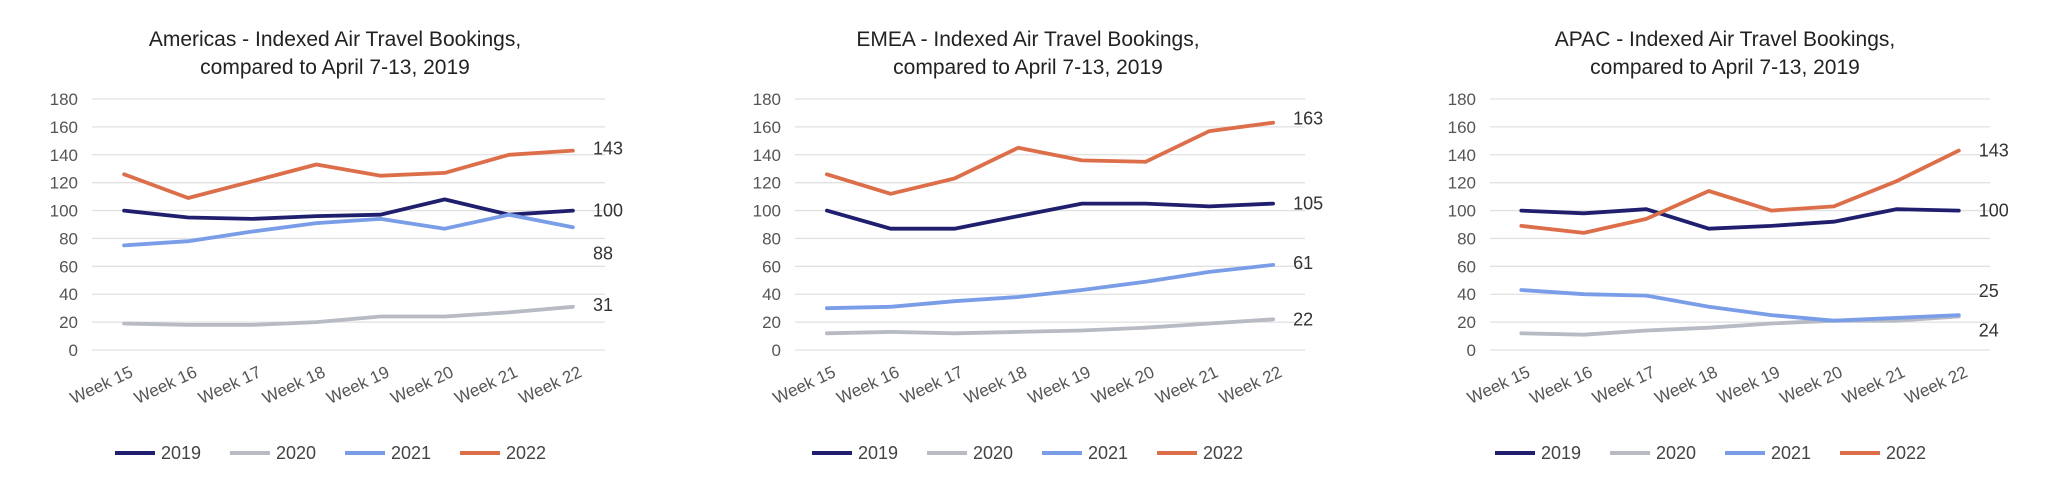  What do you see at coordinates (603, 253) in the screenshot?
I see `end-label-2021: 88` at bounding box center [603, 253].